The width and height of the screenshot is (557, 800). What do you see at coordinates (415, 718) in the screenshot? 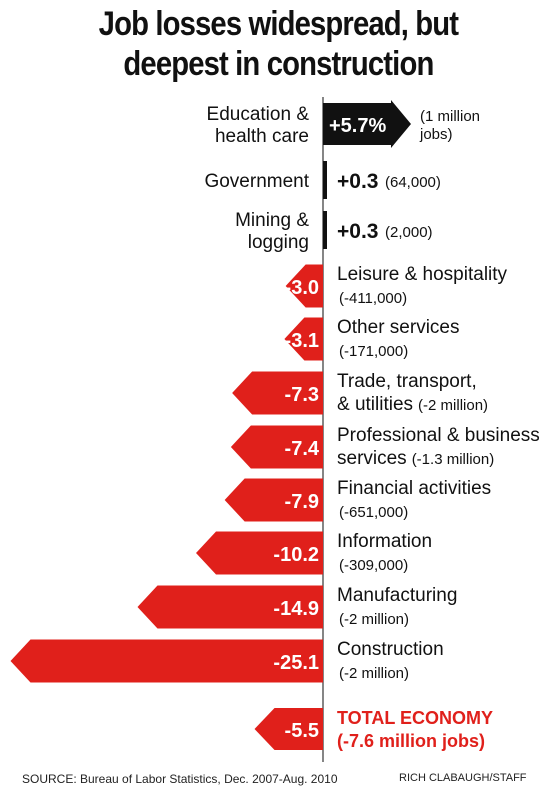
I see `total-label: TOTAL ECONOMY` at bounding box center [415, 718].